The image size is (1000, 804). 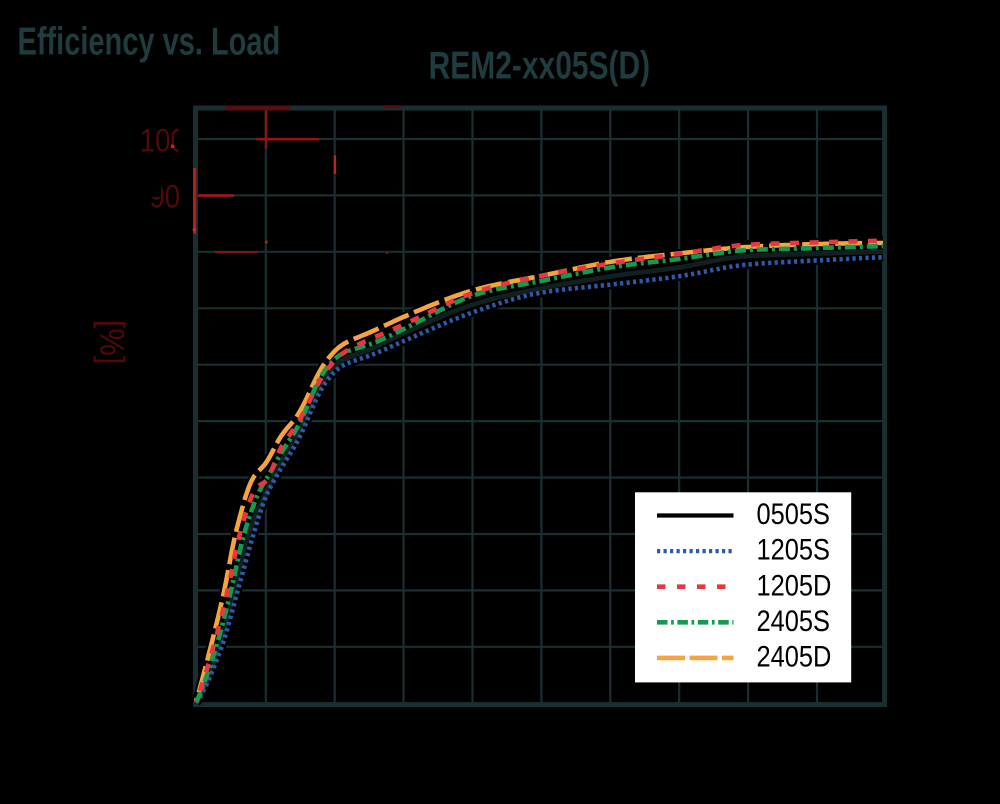 I want to click on svg-text: 2405D, so click(x=794, y=656).